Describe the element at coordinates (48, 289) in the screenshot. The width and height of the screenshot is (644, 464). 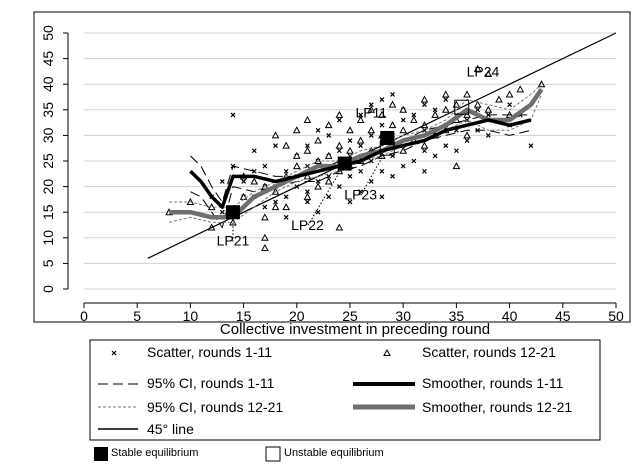
I see `y-tick-label: 0` at that location.